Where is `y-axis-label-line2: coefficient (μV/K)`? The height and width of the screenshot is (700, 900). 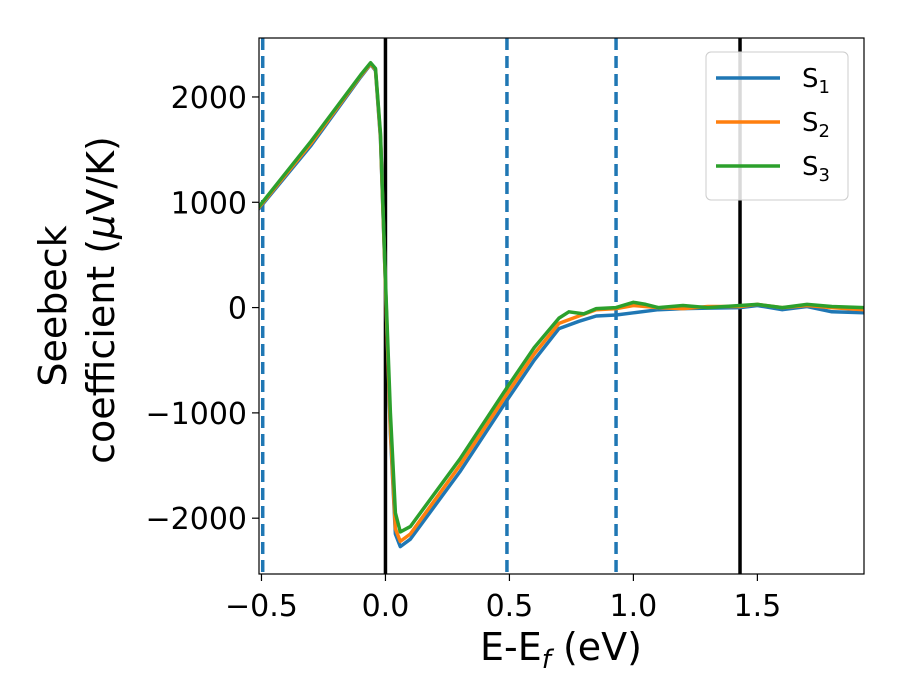 y-axis-label-line2: coefficient (μV/K) is located at coordinates (101, 300).